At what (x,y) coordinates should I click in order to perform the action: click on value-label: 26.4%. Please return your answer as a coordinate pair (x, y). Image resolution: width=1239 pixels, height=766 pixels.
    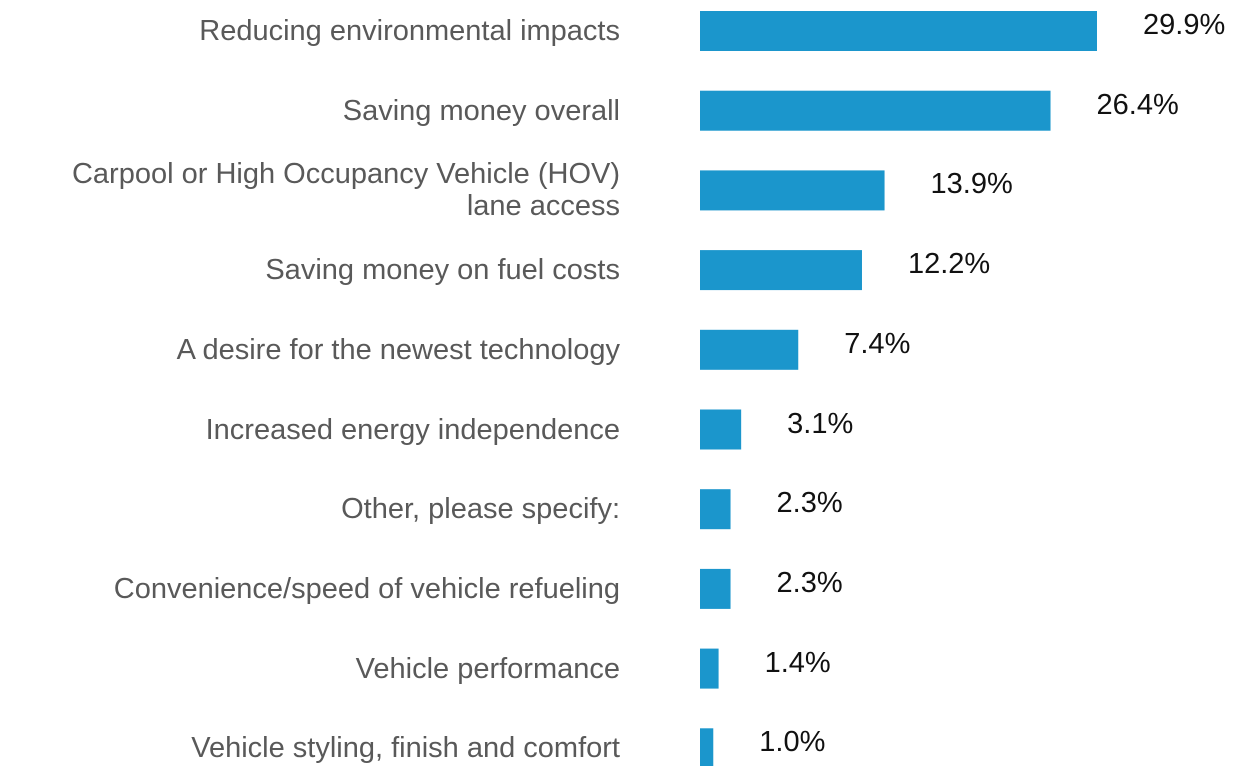
    Looking at the image, I should click on (1137, 104).